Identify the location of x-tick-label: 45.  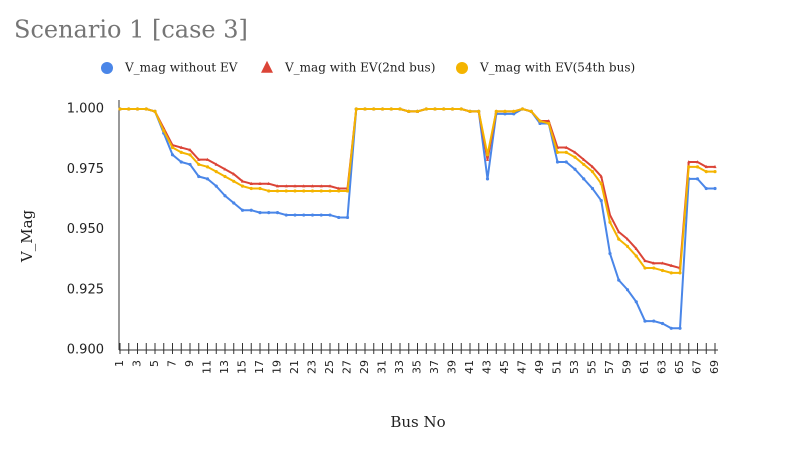
(504, 367).